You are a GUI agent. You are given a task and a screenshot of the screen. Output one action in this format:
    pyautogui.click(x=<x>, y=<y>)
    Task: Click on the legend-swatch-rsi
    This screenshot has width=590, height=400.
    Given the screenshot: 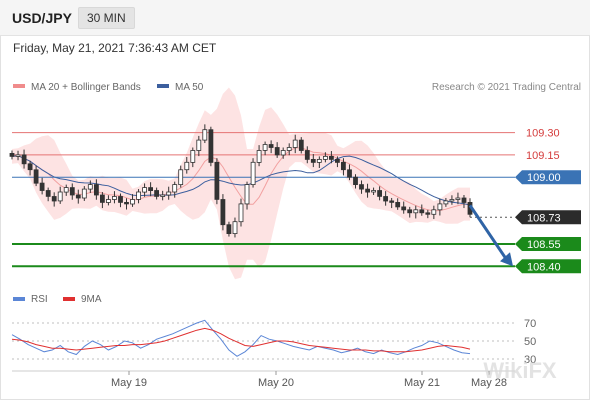 What is the action you would take?
    pyautogui.click(x=19, y=299)
    